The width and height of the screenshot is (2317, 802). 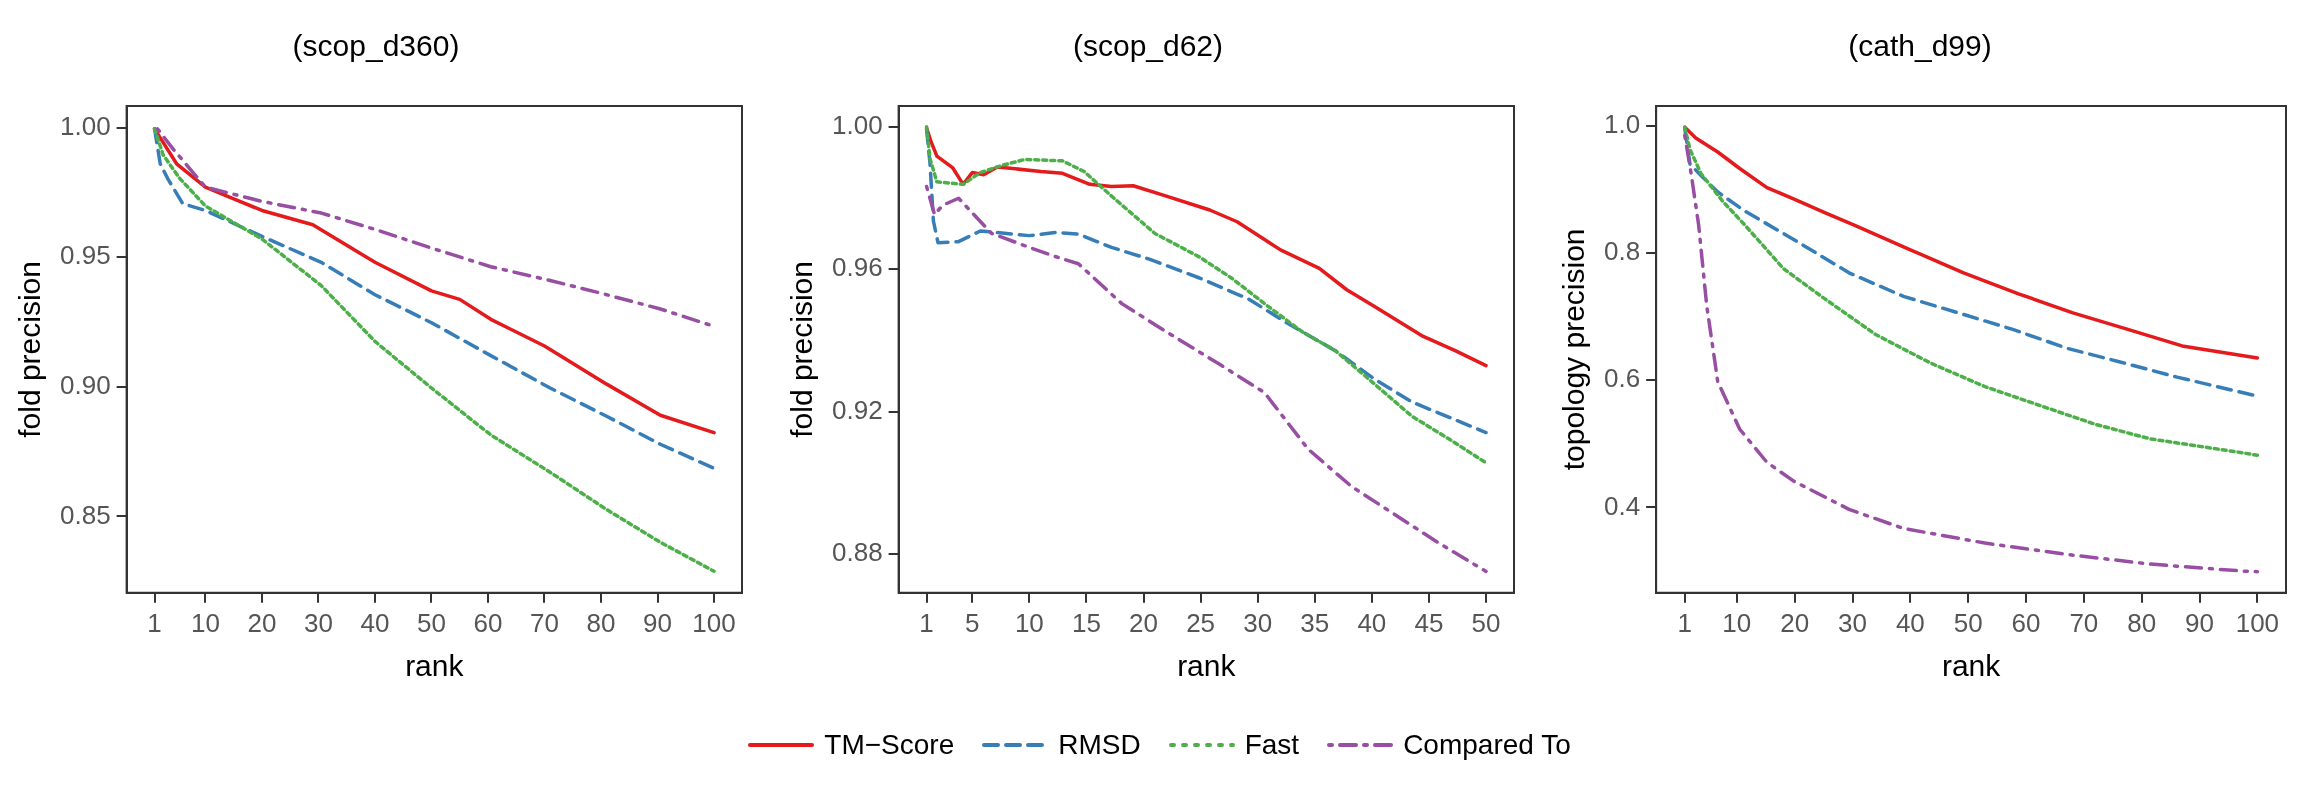 I want to click on y-tick-label: 0.96, so click(x=857, y=267).